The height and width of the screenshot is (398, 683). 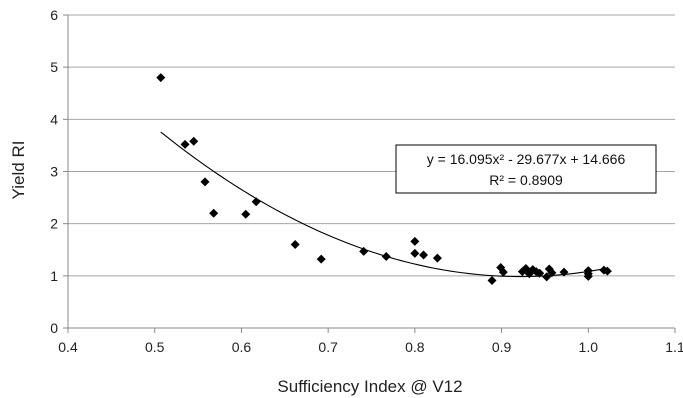 I want to click on y-tick-label: 1, so click(x=54, y=276).